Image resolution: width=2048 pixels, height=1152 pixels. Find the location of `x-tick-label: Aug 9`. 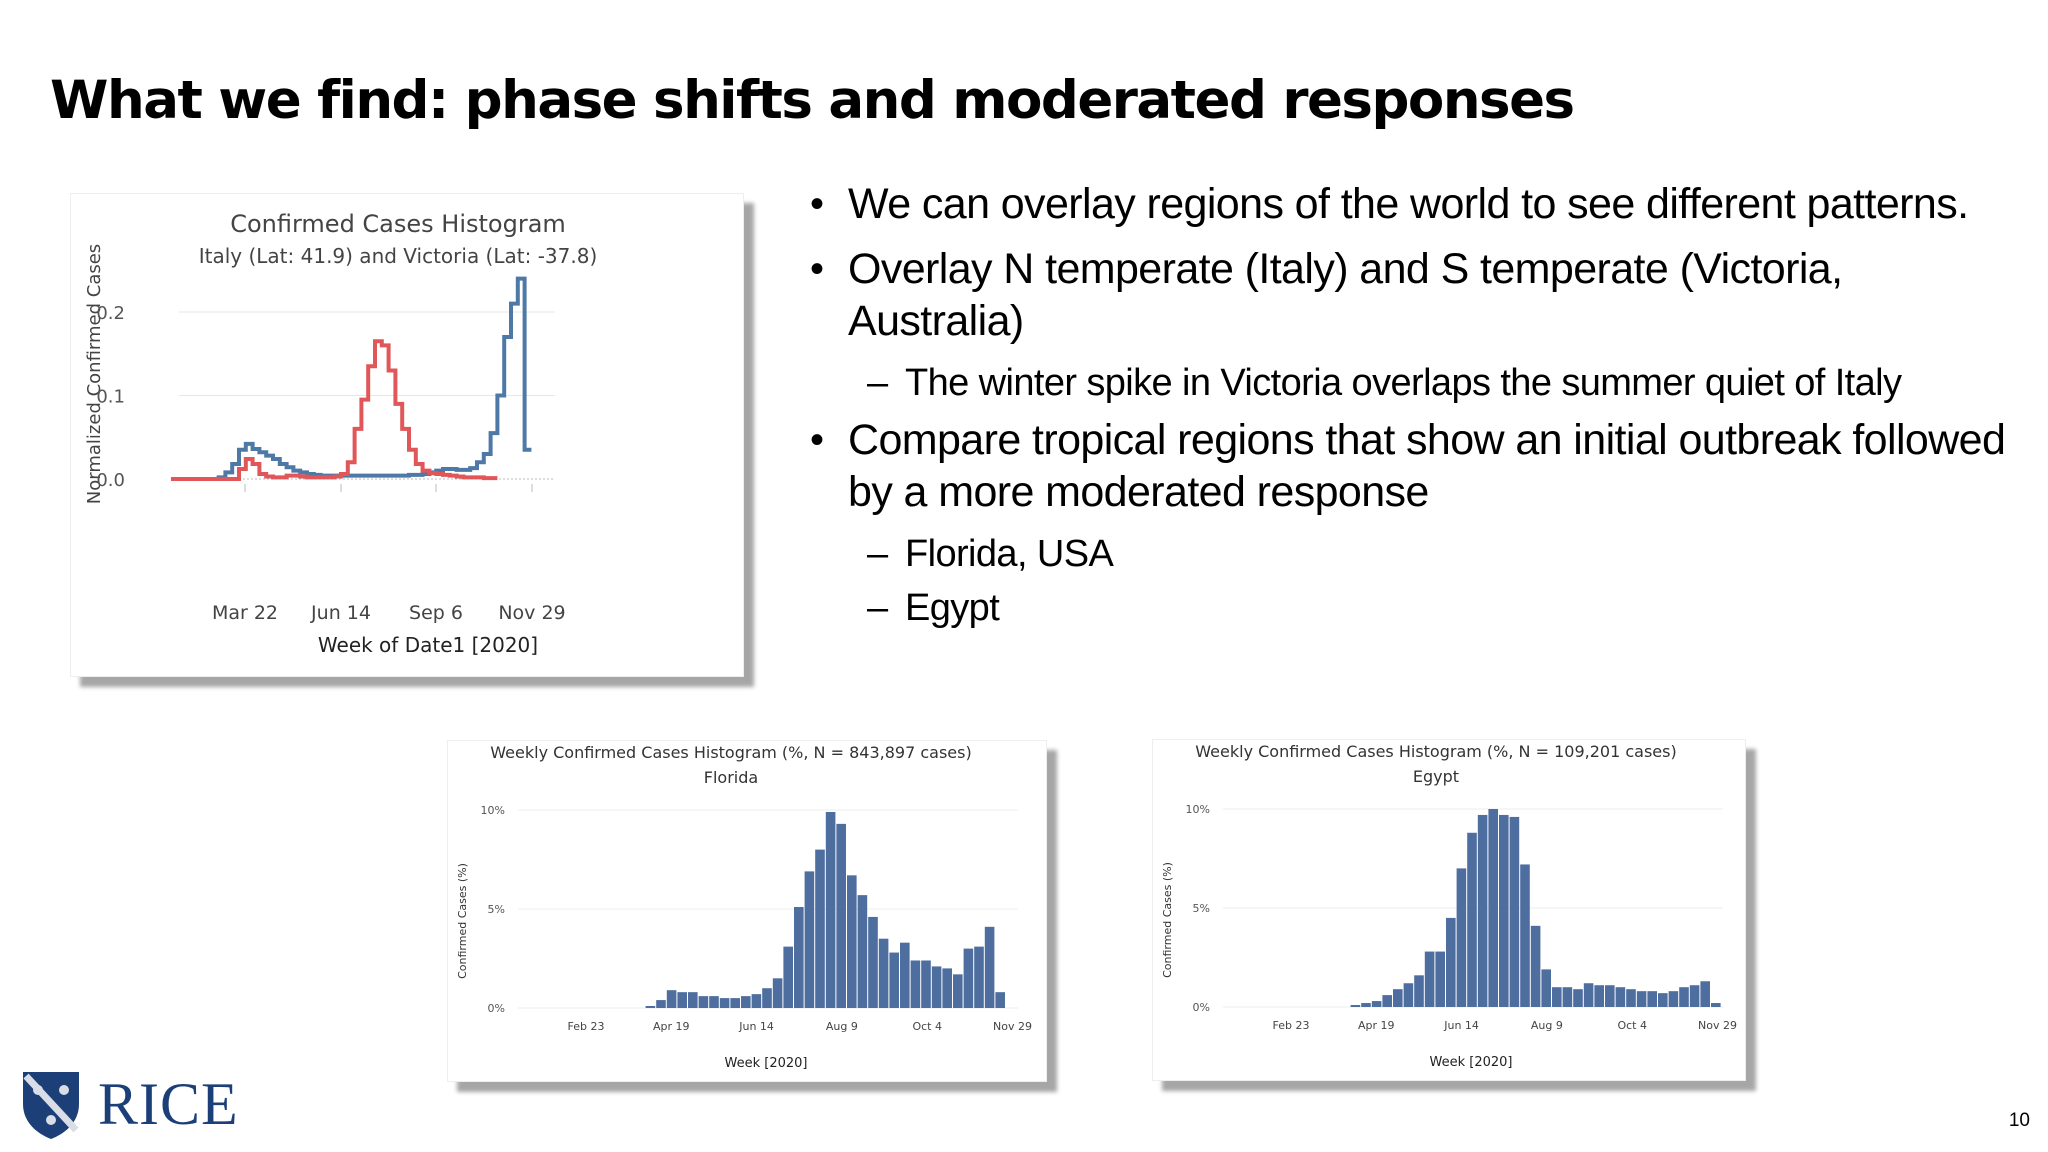

x-tick-label: Aug 9 is located at coordinates (842, 1026).